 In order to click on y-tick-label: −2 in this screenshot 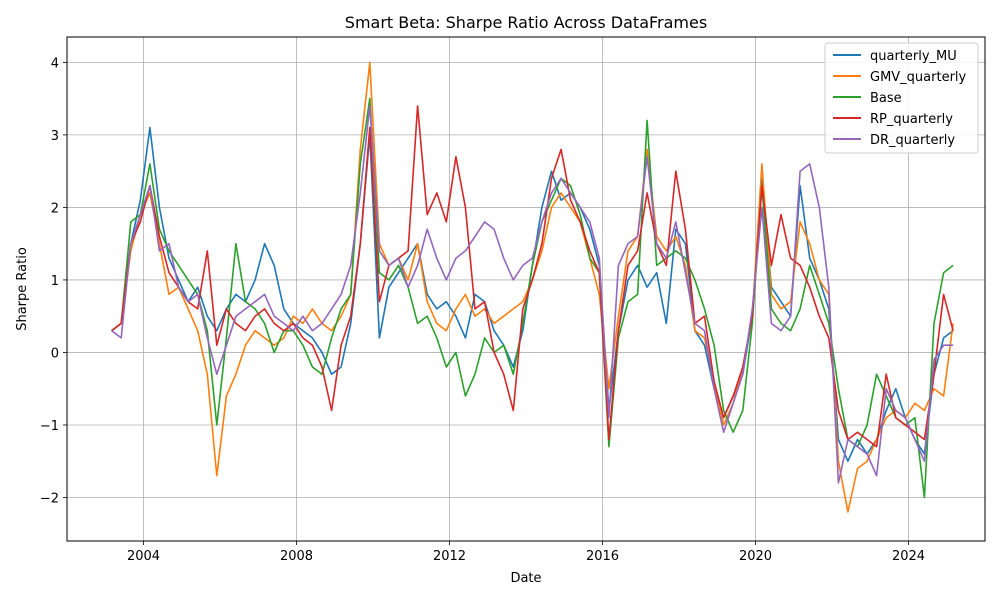, I will do `click(49, 498)`.